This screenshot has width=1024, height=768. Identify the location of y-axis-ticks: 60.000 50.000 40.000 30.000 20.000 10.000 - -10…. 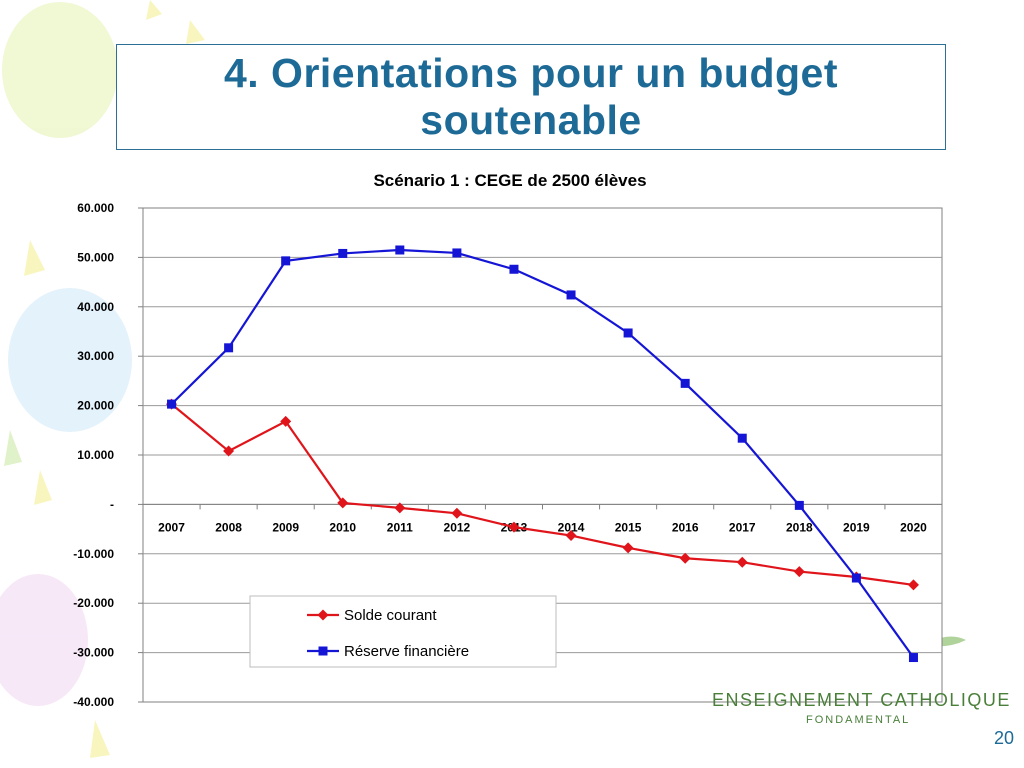
(108, 455).